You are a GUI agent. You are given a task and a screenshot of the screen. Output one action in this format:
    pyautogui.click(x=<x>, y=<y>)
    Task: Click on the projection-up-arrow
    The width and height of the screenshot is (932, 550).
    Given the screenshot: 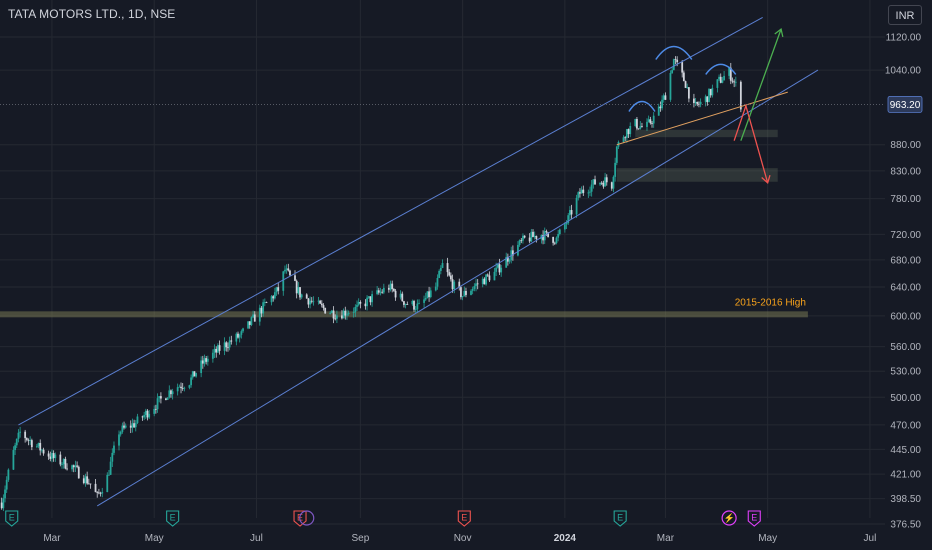 What is the action you would take?
    pyautogui.click(x=761, y=85)
    